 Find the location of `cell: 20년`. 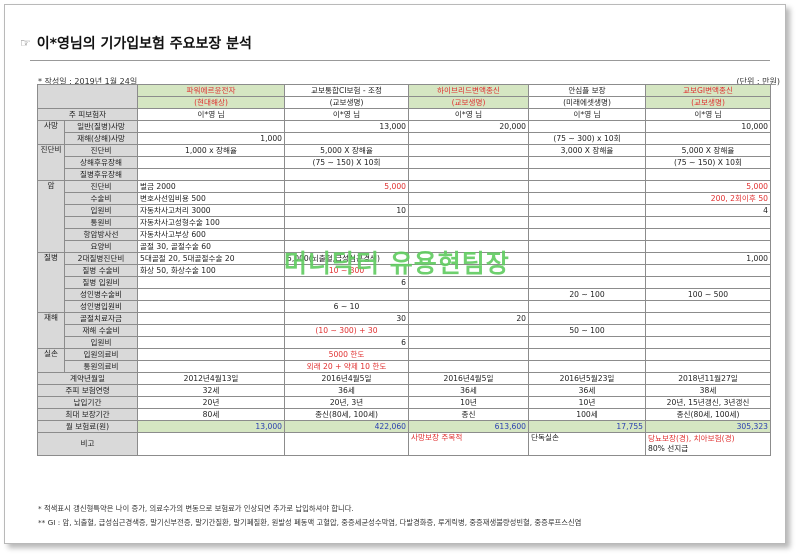

cell: 20년 is located at coordinates (211, 402).